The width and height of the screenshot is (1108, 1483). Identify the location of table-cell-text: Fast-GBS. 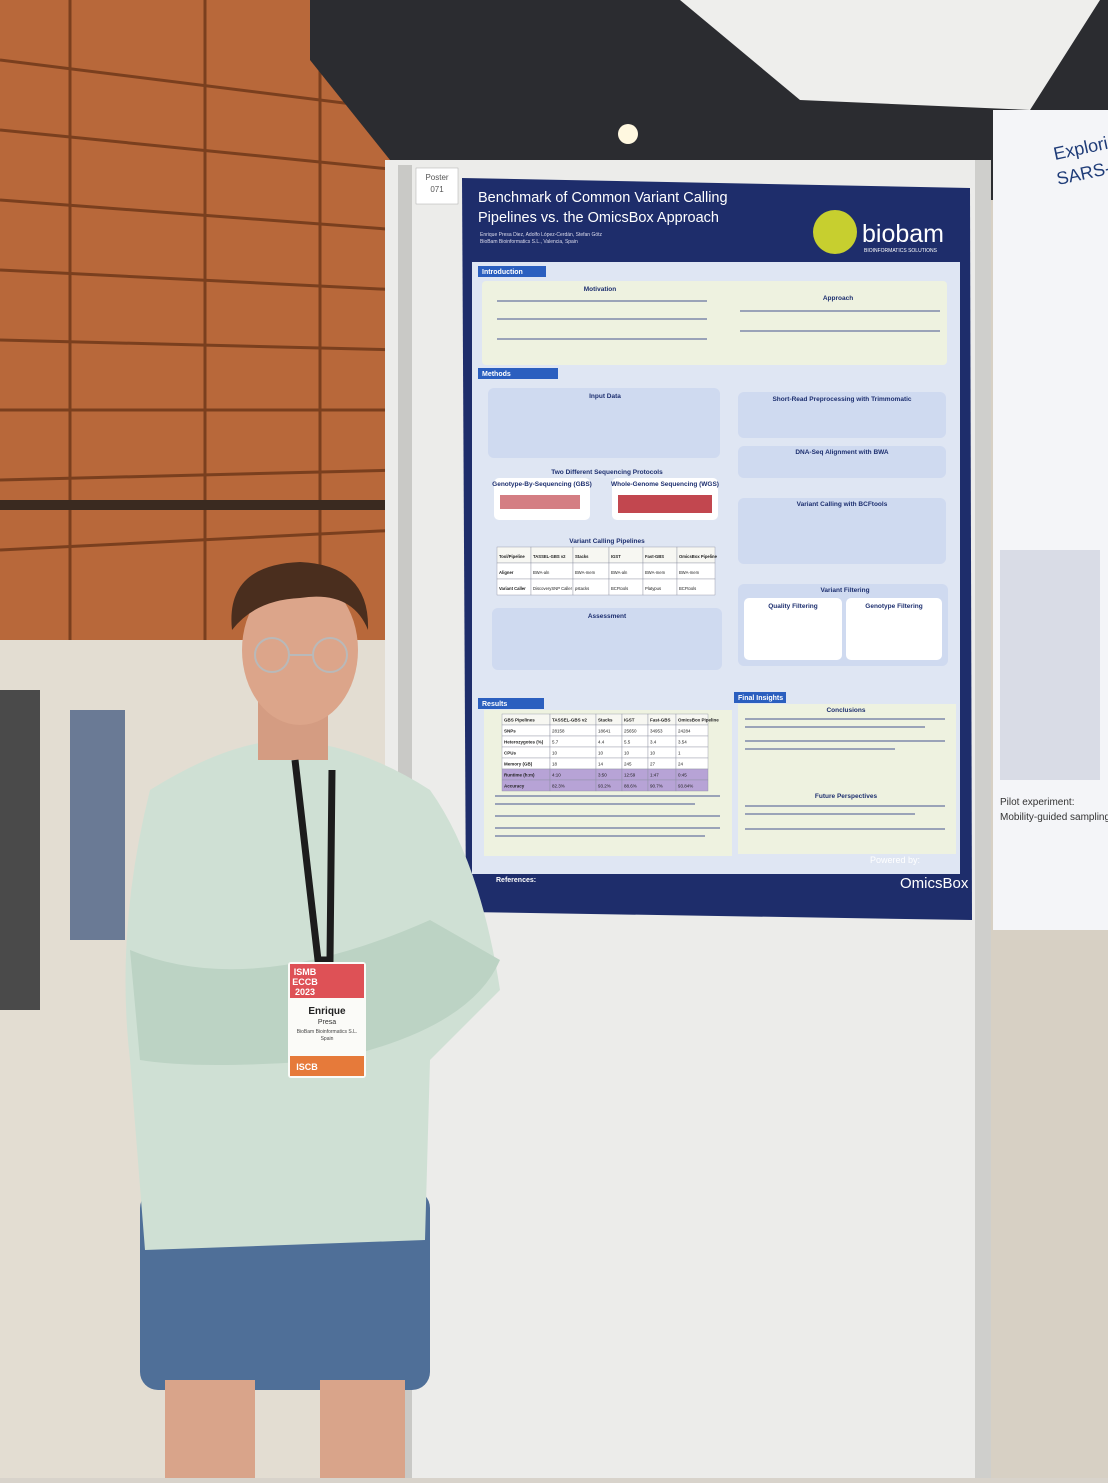
(654, 556).